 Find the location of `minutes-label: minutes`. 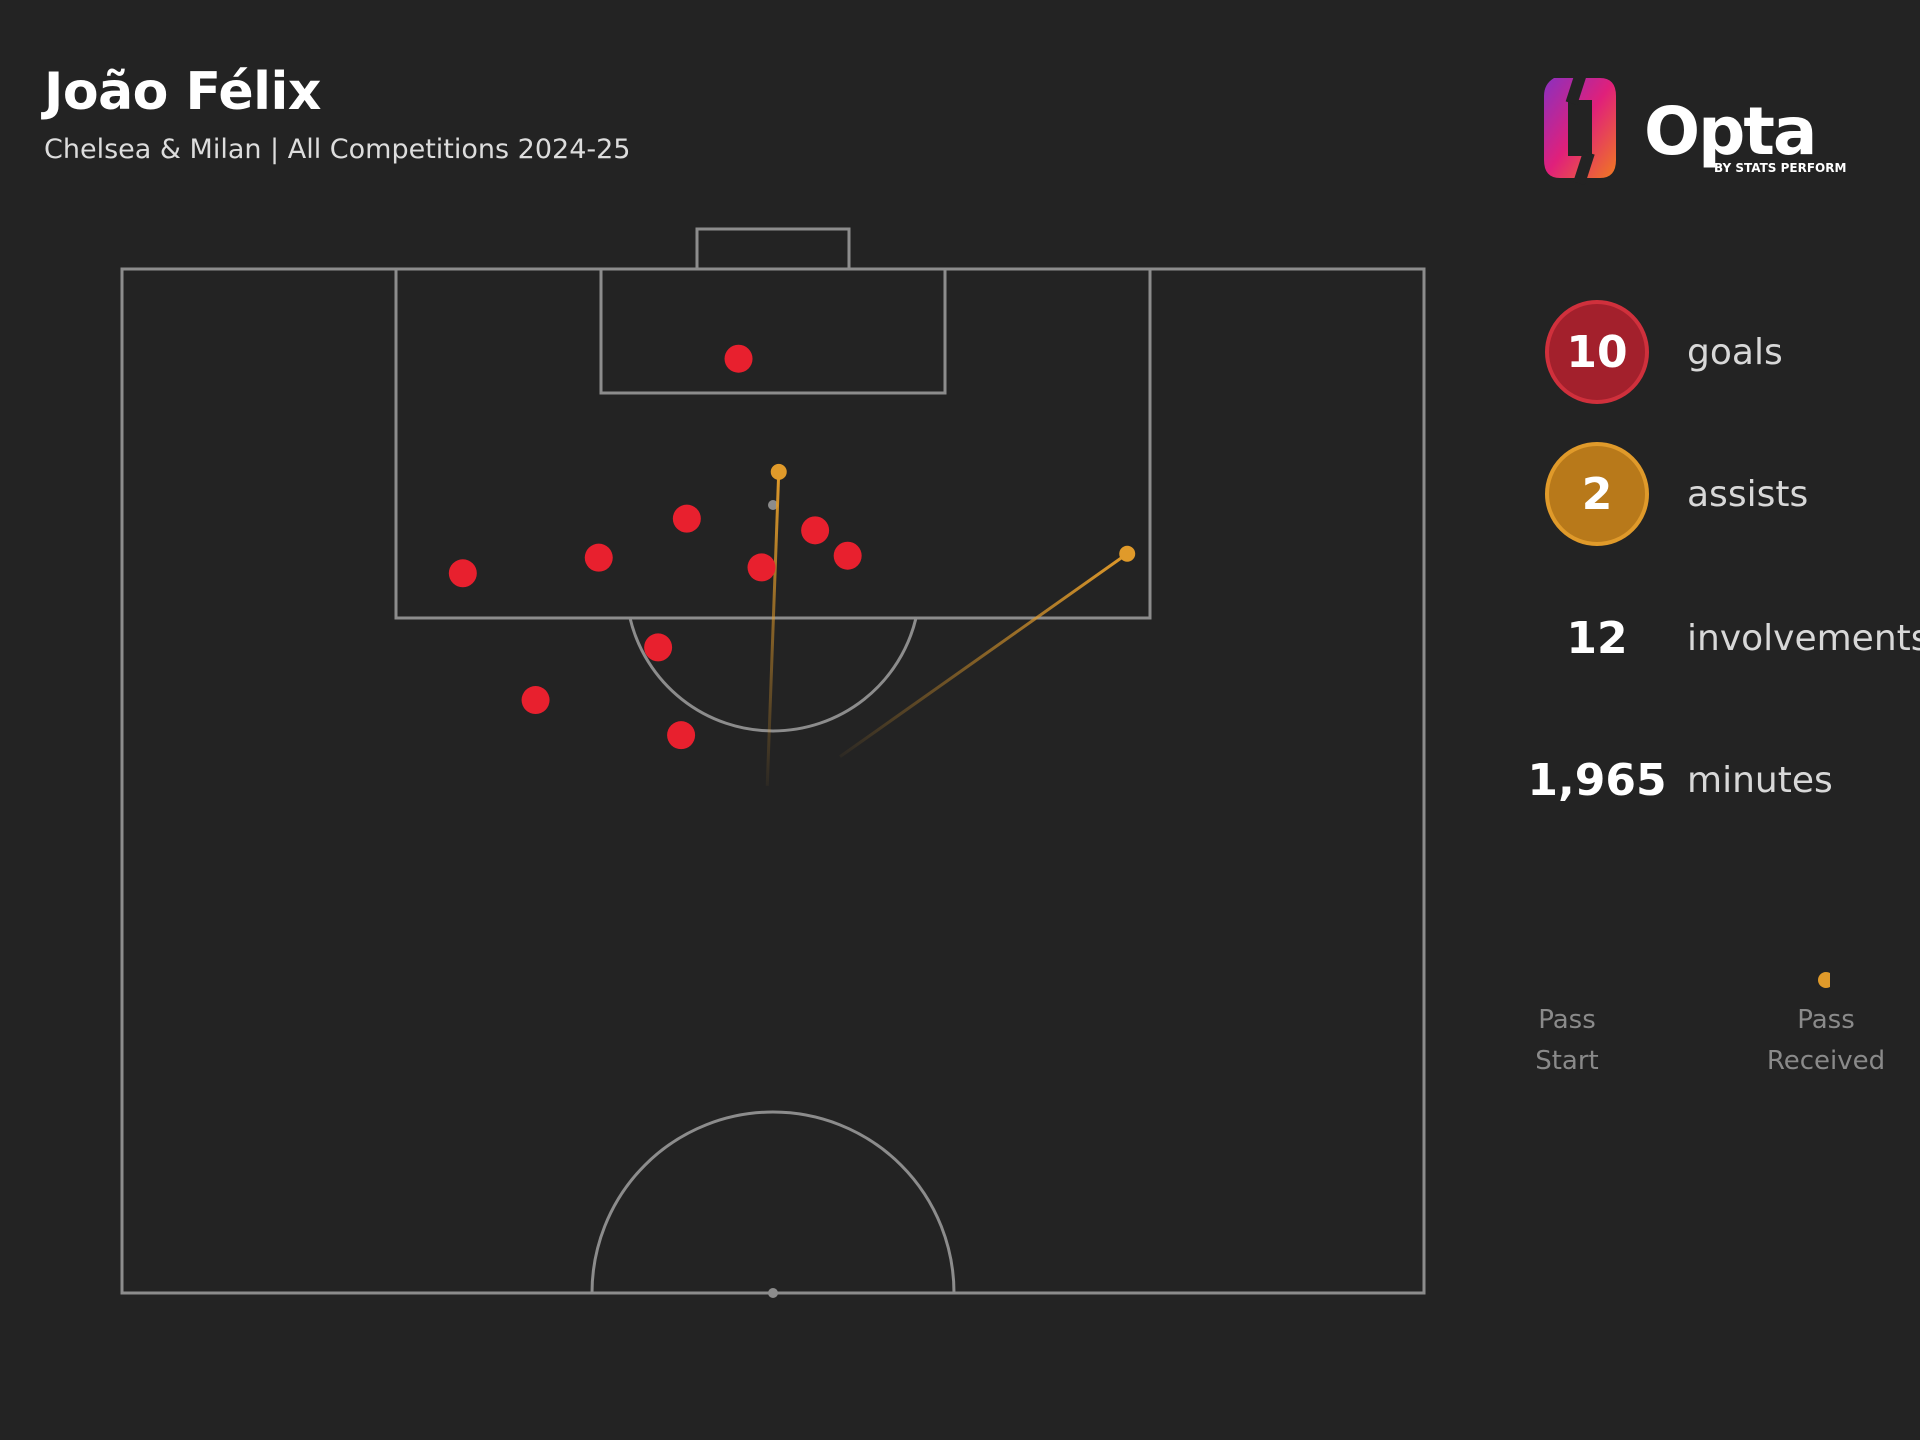

minutes-label: minutes is located at coordinates (1760, 780).